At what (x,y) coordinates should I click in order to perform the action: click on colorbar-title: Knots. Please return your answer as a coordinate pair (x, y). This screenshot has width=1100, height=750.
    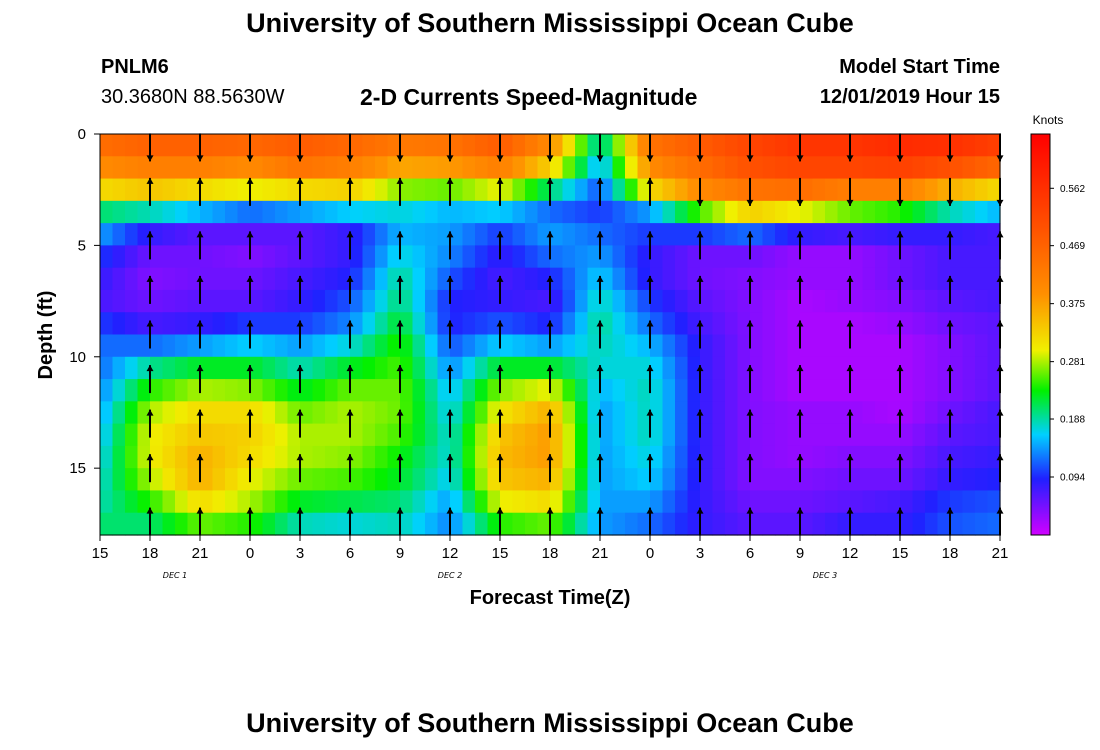
    Looking at the image, I should click on (1048, 120).